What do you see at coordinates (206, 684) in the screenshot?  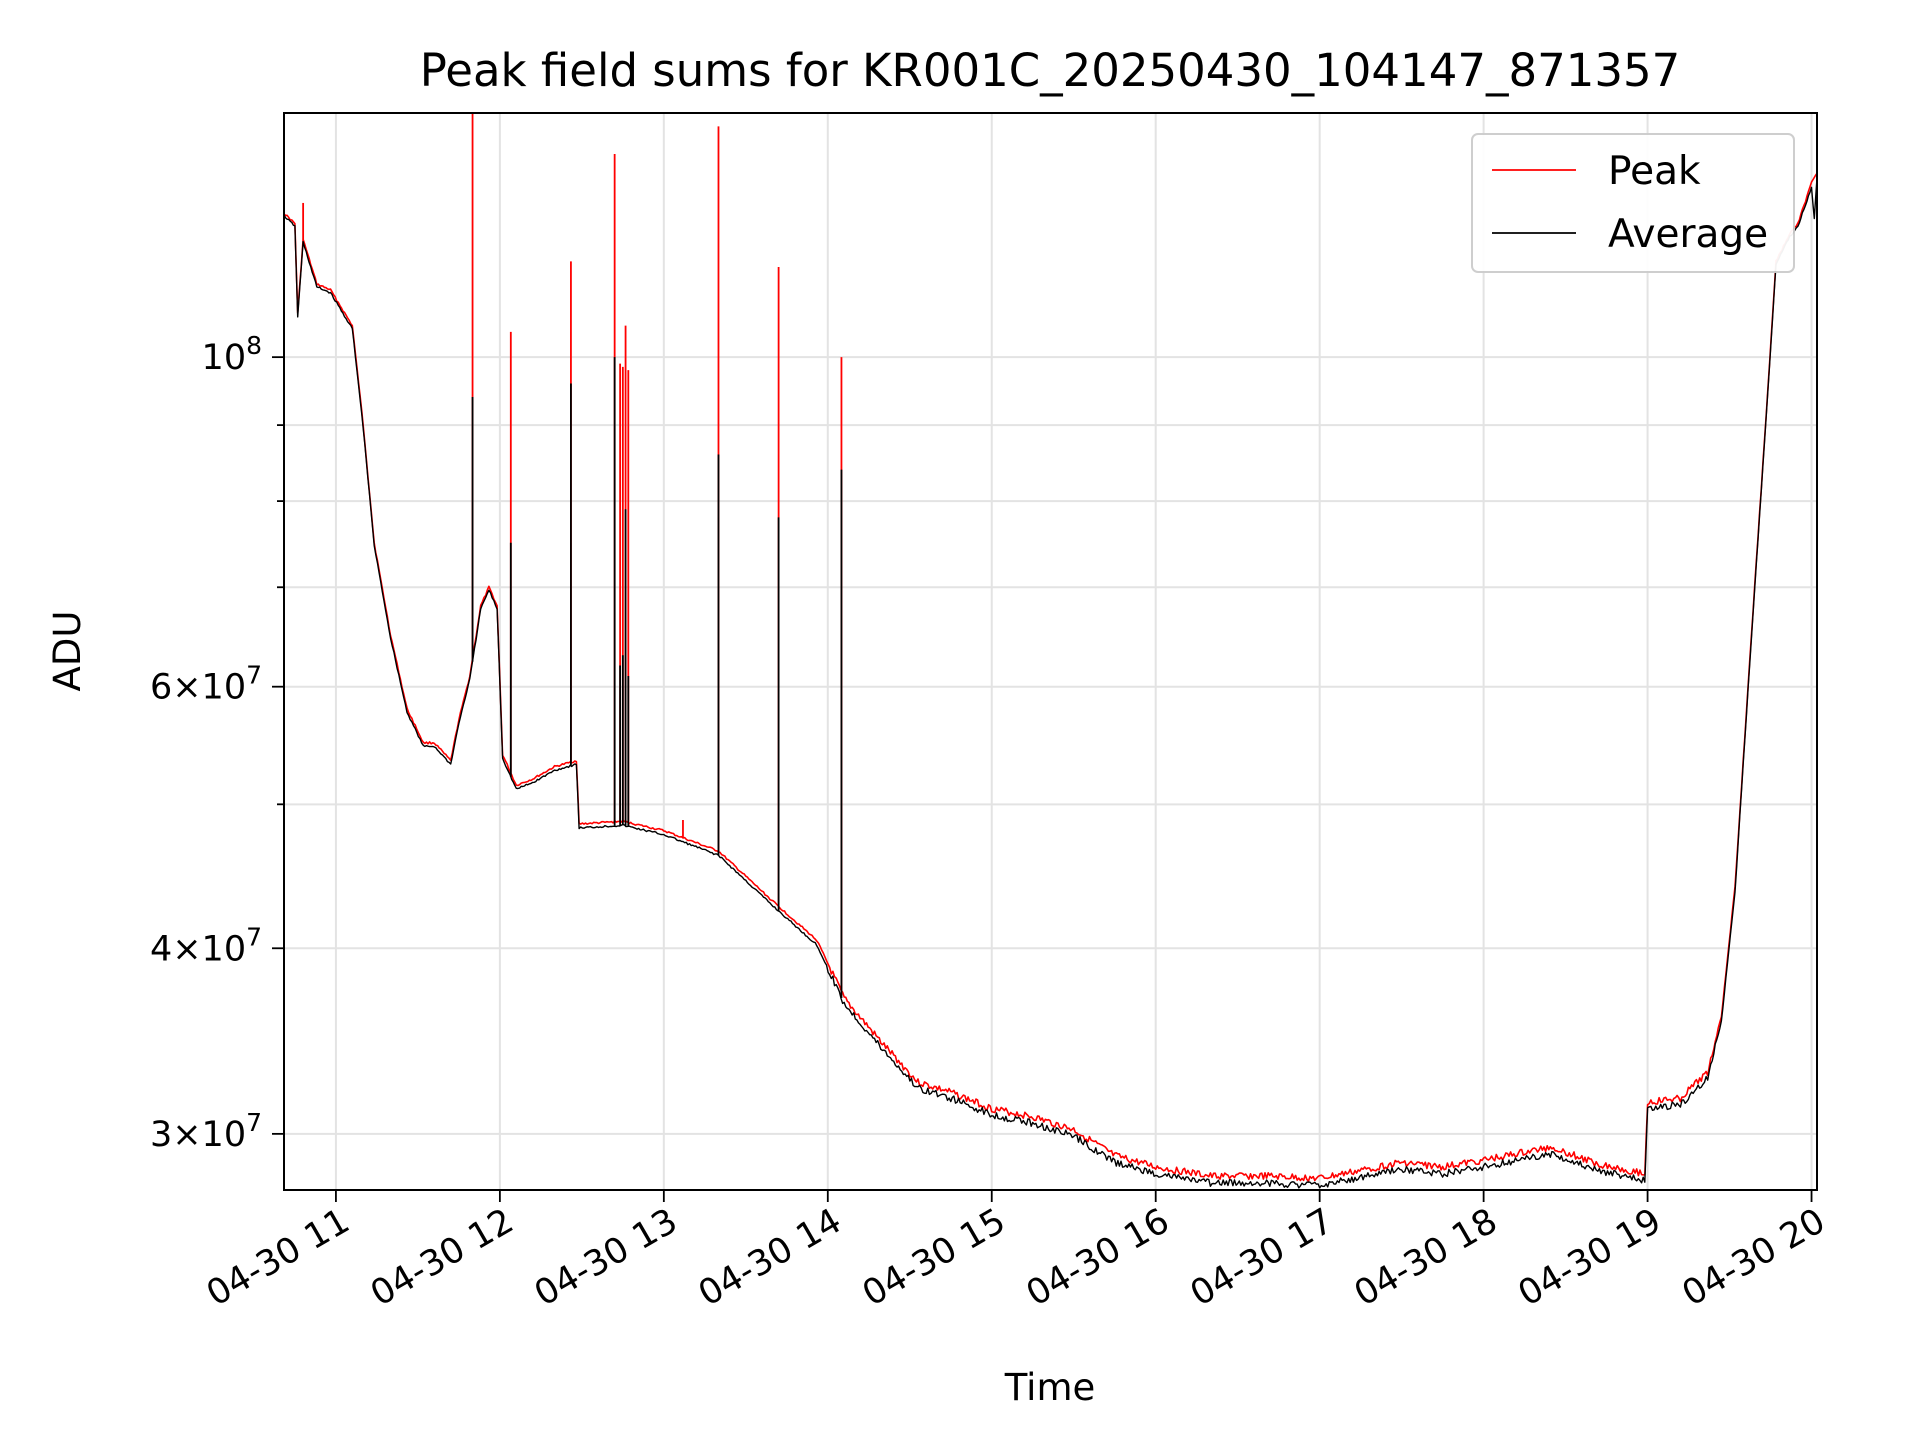 I see `y-tick-label: 6×107` at bounding box center [206, 684].